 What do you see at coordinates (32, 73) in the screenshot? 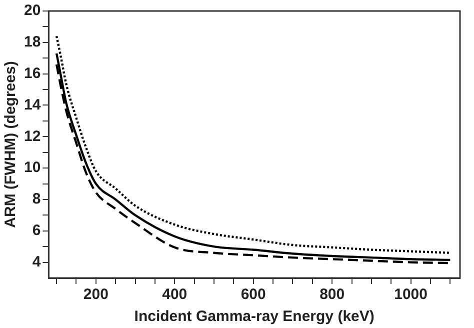
I see `y-tick-label: 16` at bounding box center [32, 73].